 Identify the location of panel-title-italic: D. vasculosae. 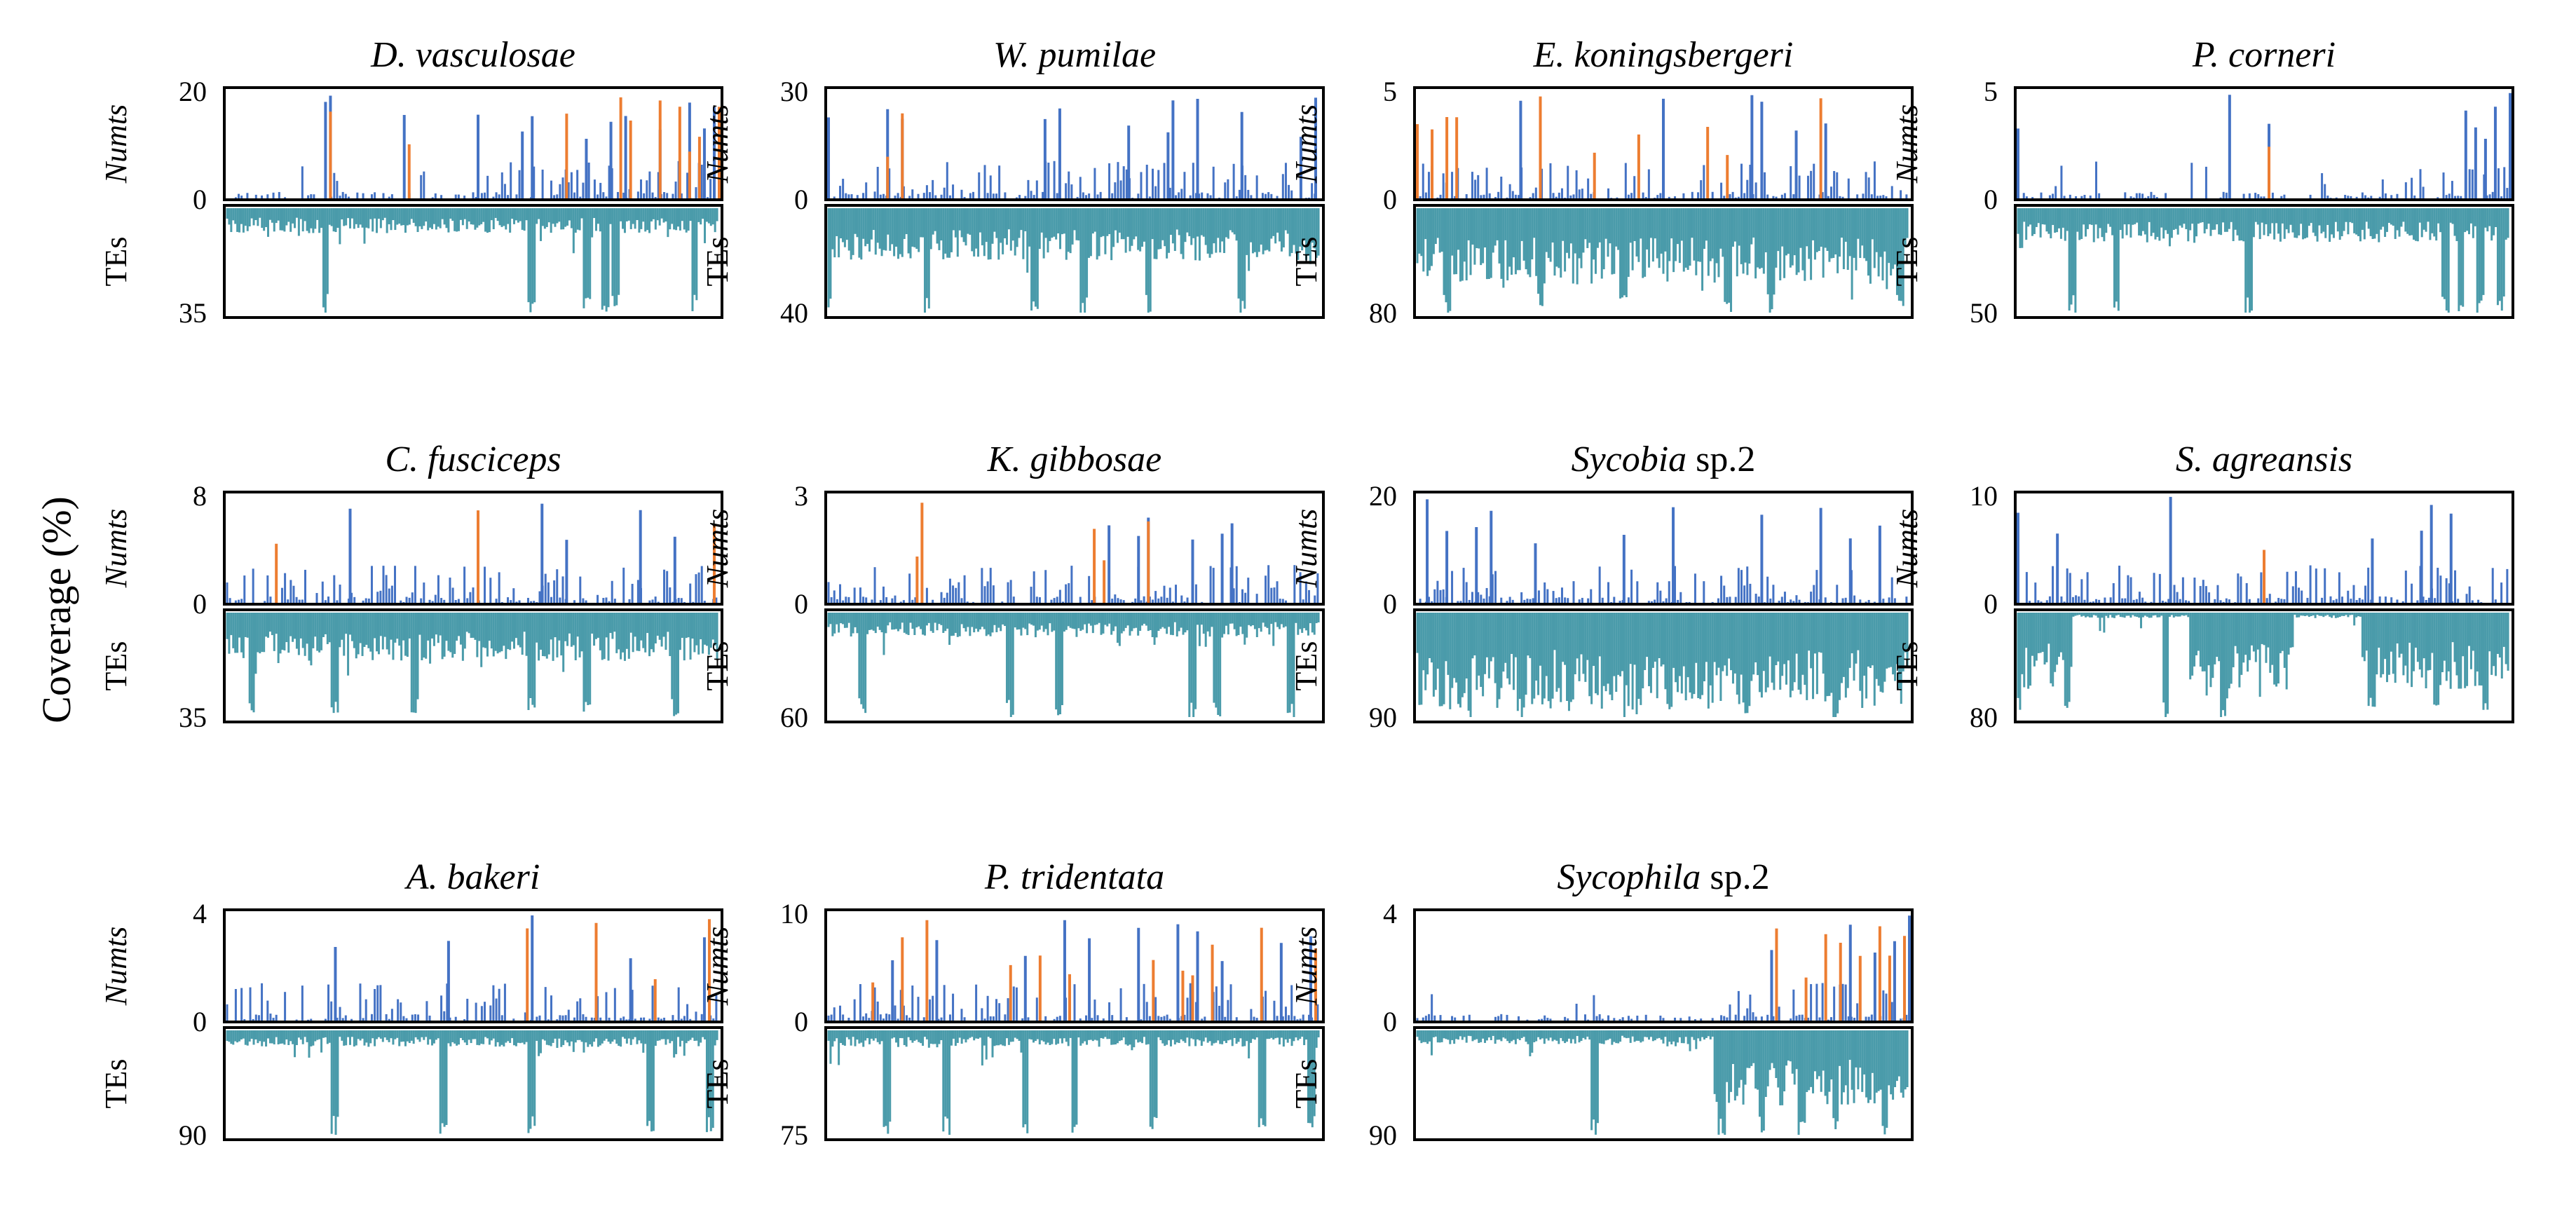
(473, 55).